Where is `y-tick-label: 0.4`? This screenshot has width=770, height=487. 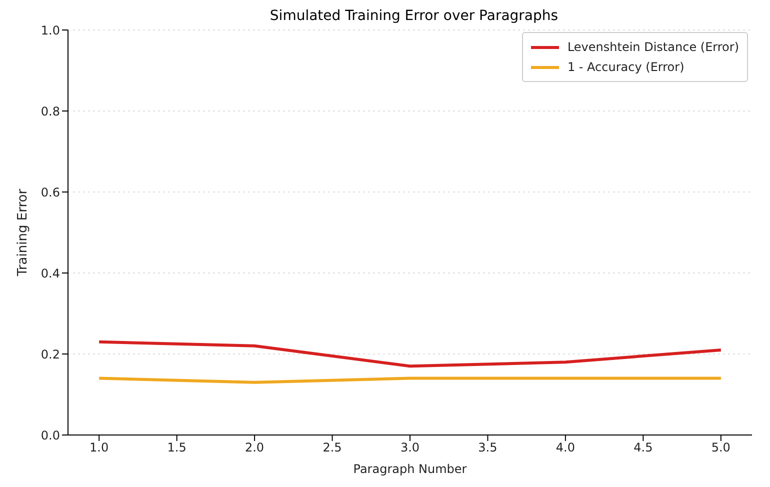 y-tick-label: 0.4 is located at coordinates (50, 273).